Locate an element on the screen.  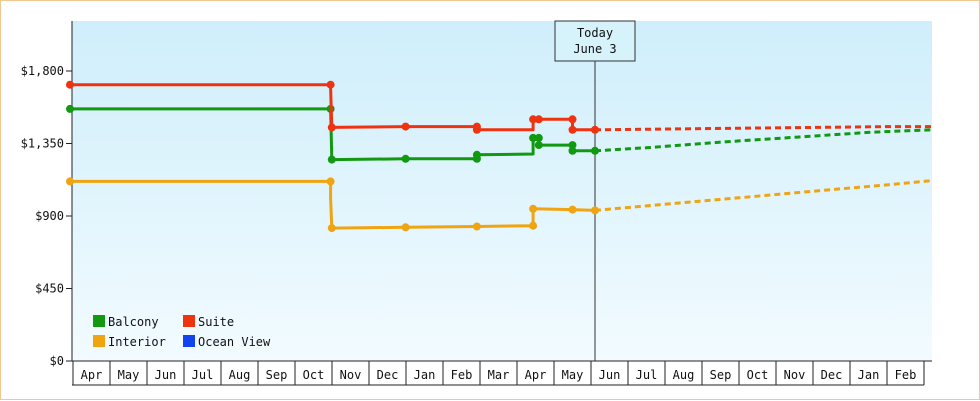
series-line-interior is located at coordinates (333, 204).